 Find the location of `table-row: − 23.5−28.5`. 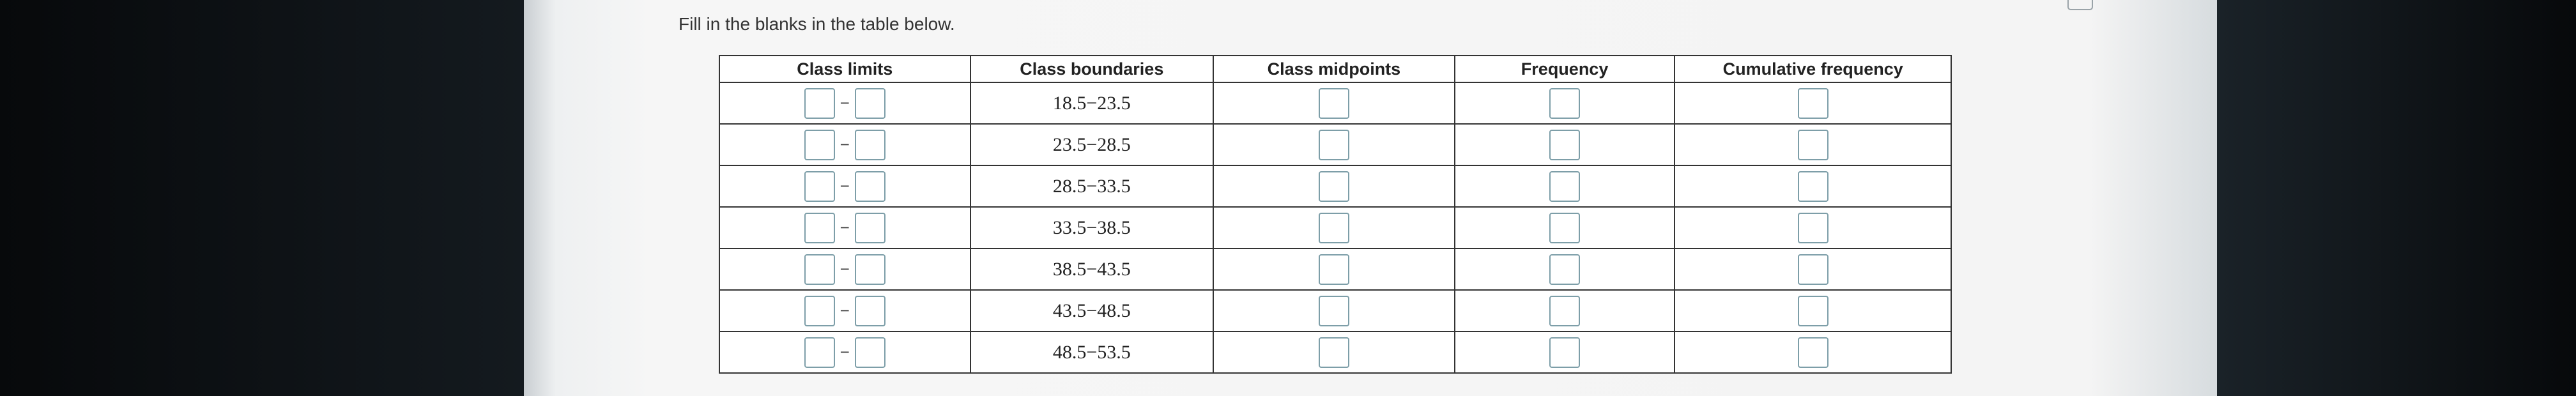

table-row: − 23.5−28.5 is located at coordinates (1335, 144).